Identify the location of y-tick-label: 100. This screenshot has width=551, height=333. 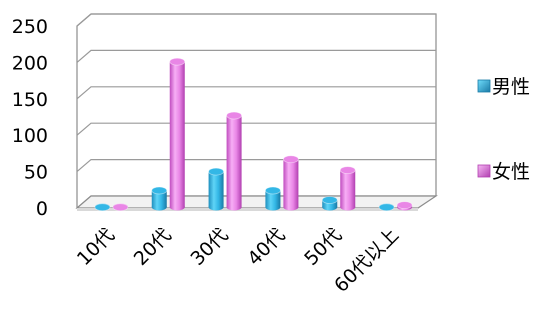
(30, 136).